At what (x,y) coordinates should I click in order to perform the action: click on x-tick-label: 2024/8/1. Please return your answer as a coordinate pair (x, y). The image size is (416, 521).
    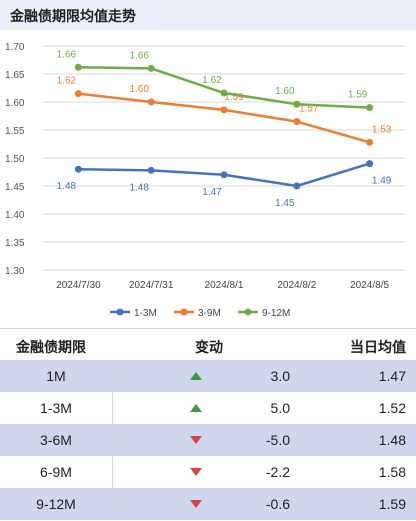
    Looking at the image, I should click on (224, 285).